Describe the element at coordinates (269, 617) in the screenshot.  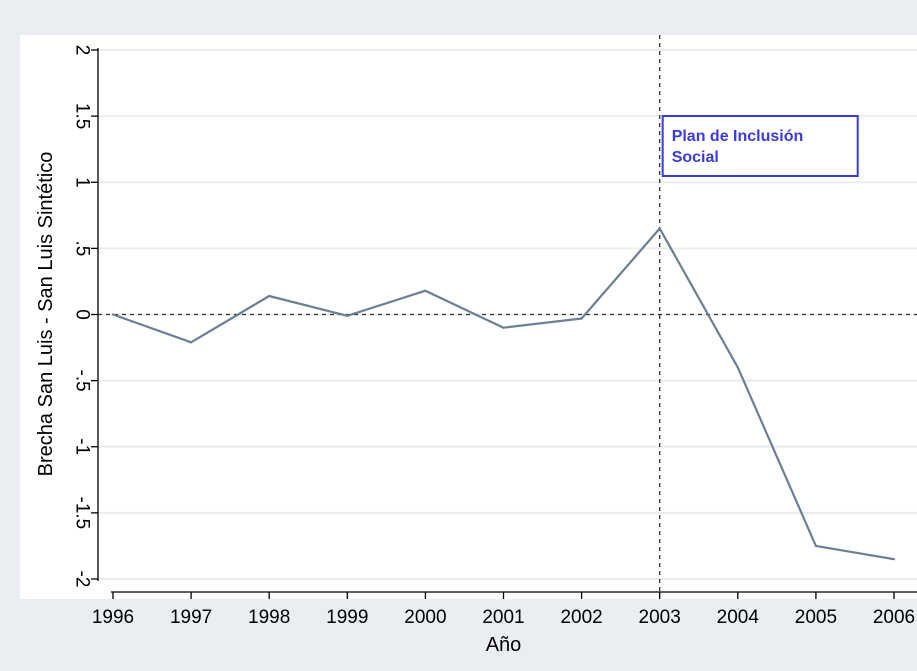
I see `x-tick-label: 1998` at that location.